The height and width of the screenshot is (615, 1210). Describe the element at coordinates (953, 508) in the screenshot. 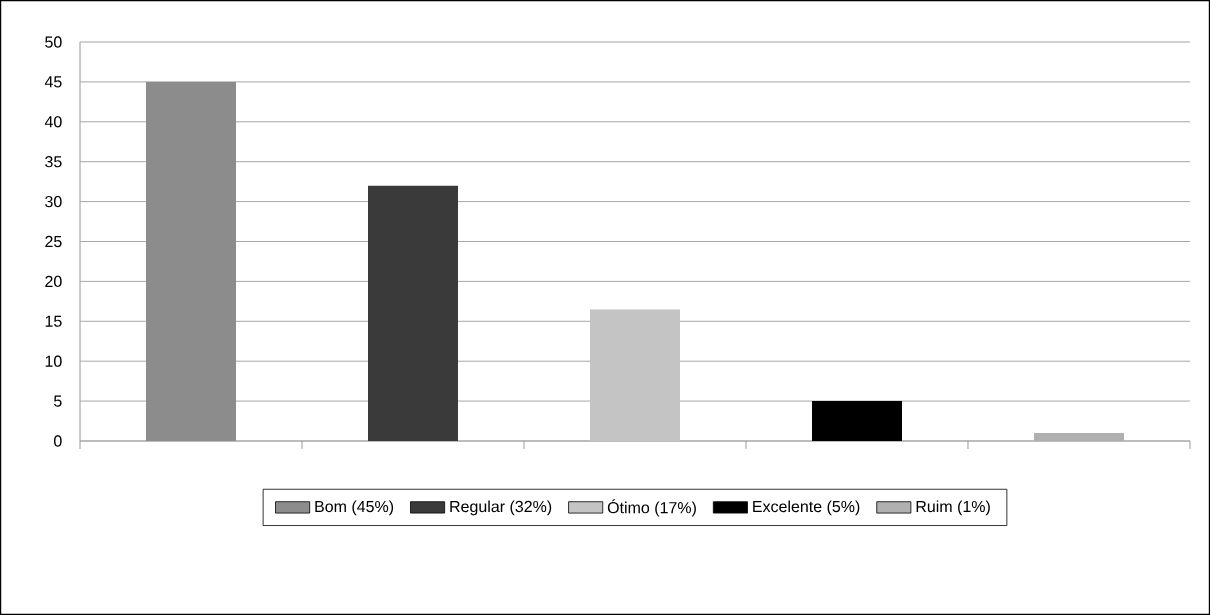

I see `legend-label: Ruim (1%)` at that location.